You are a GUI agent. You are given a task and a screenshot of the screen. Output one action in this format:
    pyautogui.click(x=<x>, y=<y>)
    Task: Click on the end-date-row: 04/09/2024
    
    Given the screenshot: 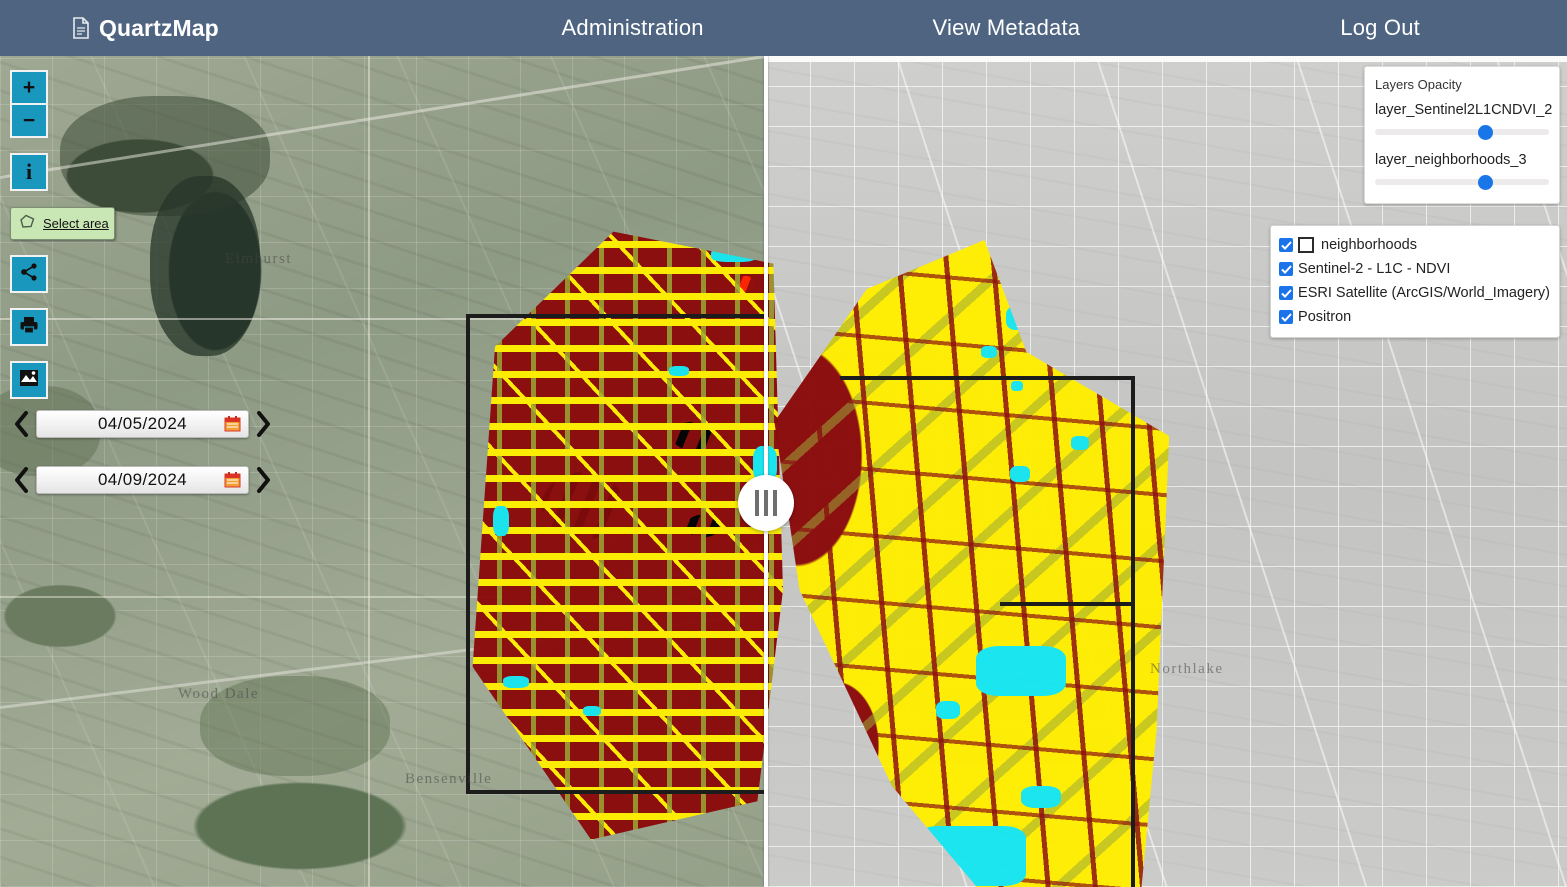 What is the action you would take?
    pyautogui.click(x=142, y=480)
    